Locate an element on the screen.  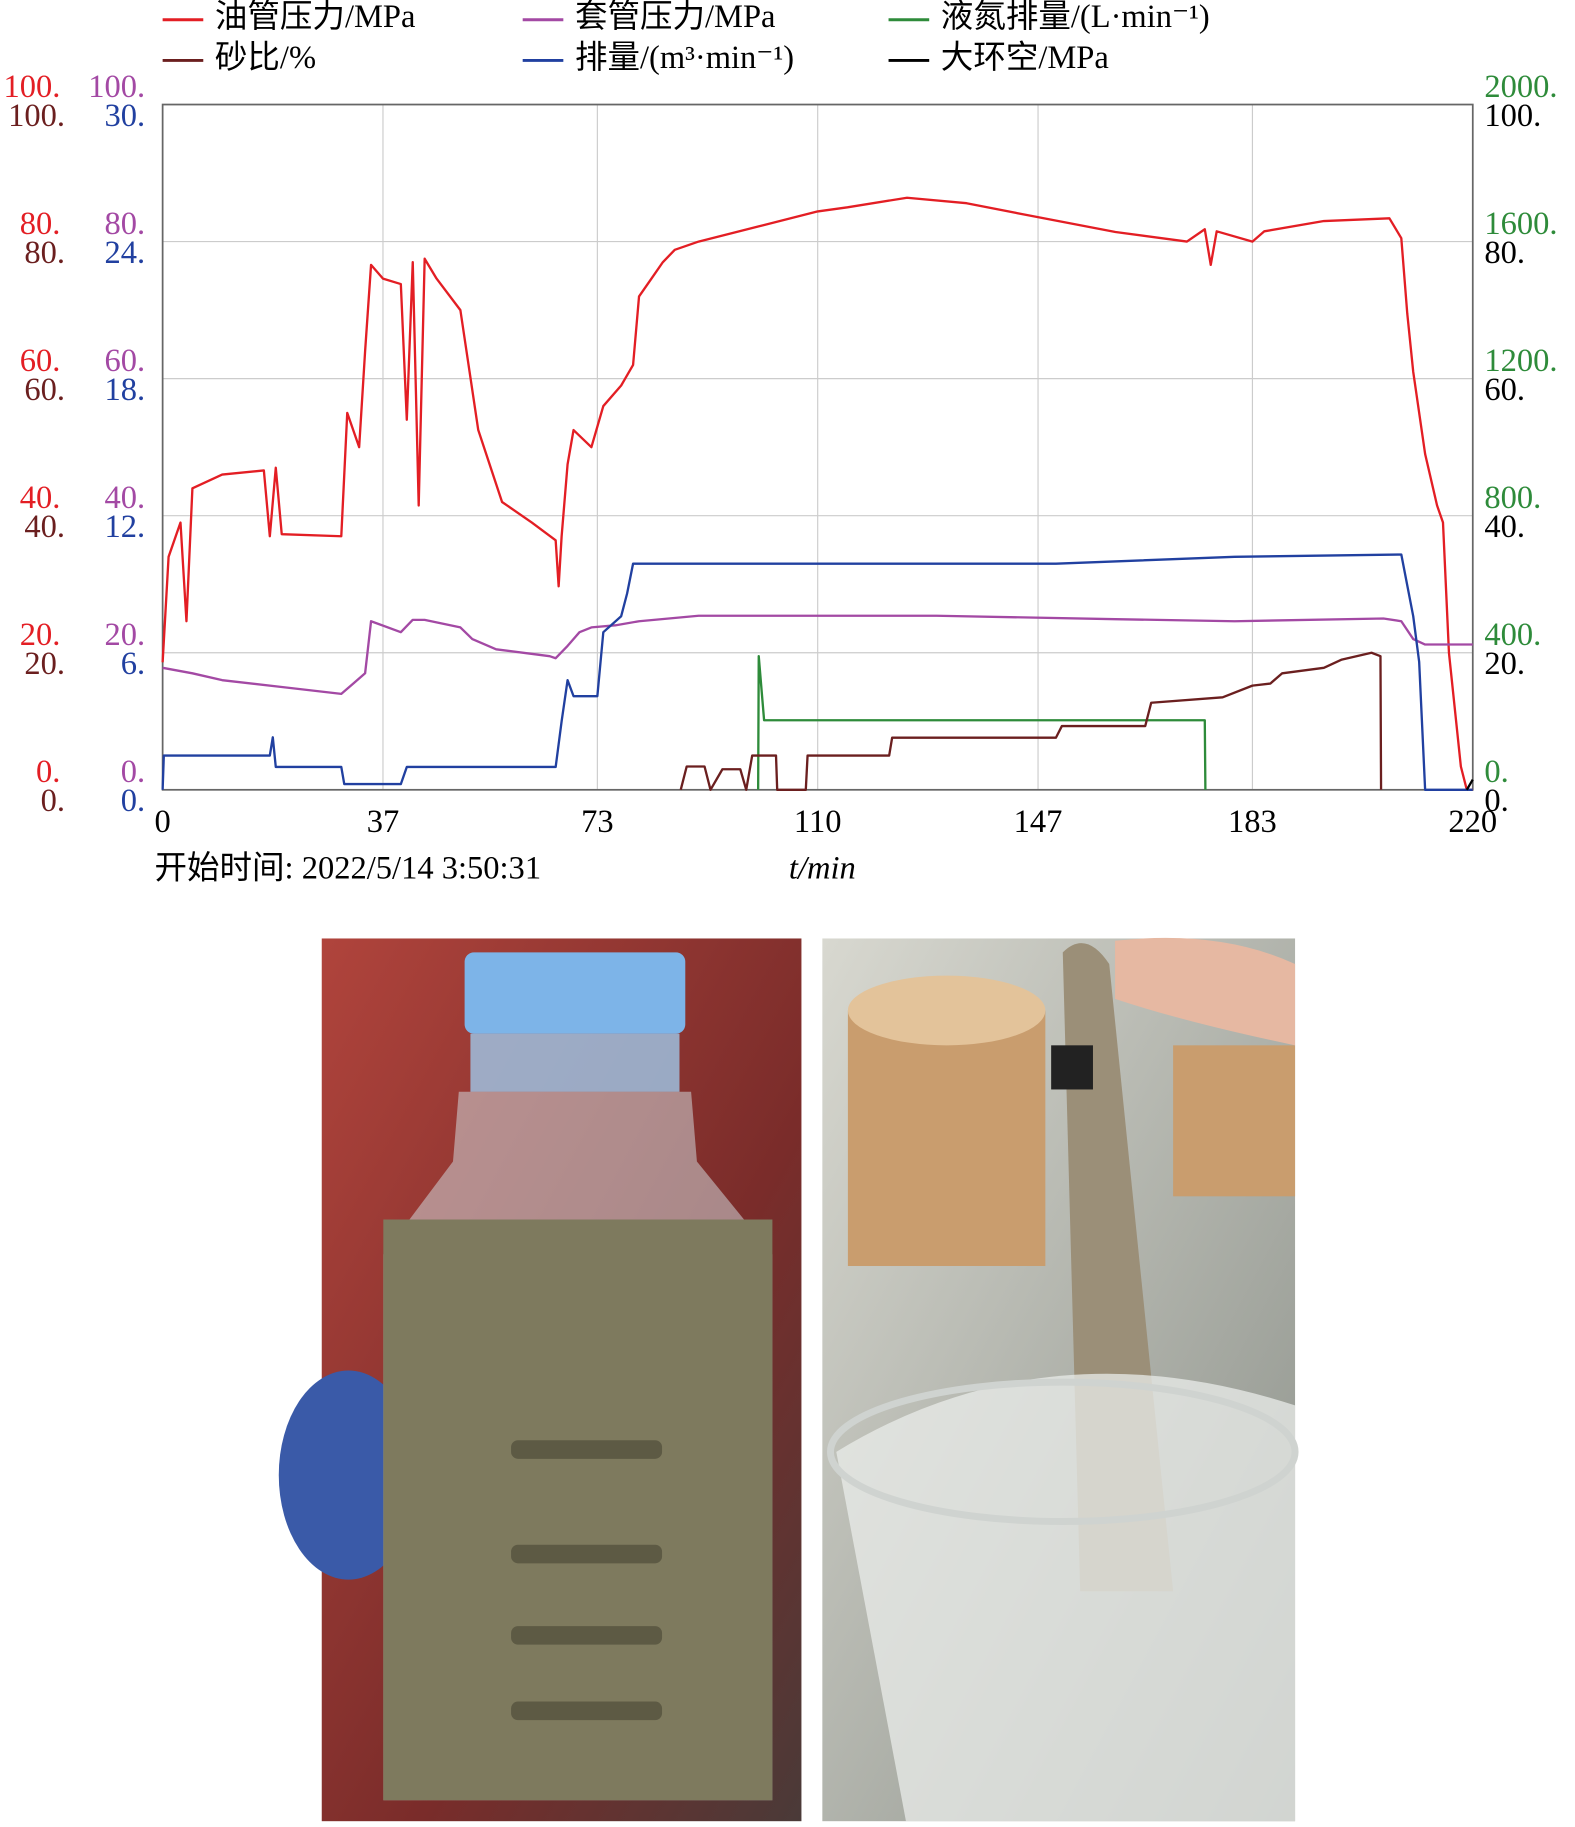
y-tick-label: 6. is located at coordinates (133, 664).